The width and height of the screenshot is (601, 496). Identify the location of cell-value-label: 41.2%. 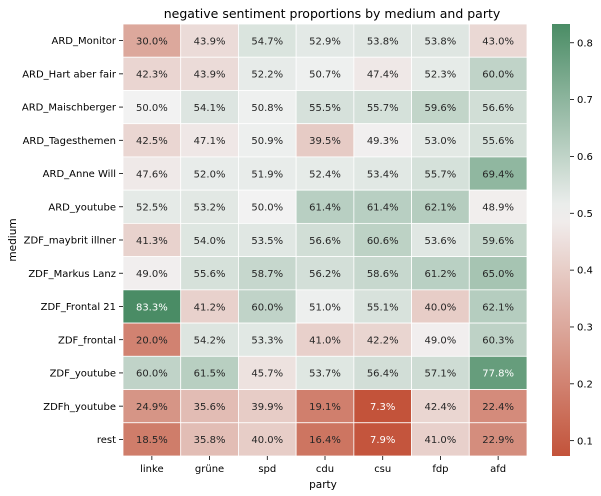
(210, 307).